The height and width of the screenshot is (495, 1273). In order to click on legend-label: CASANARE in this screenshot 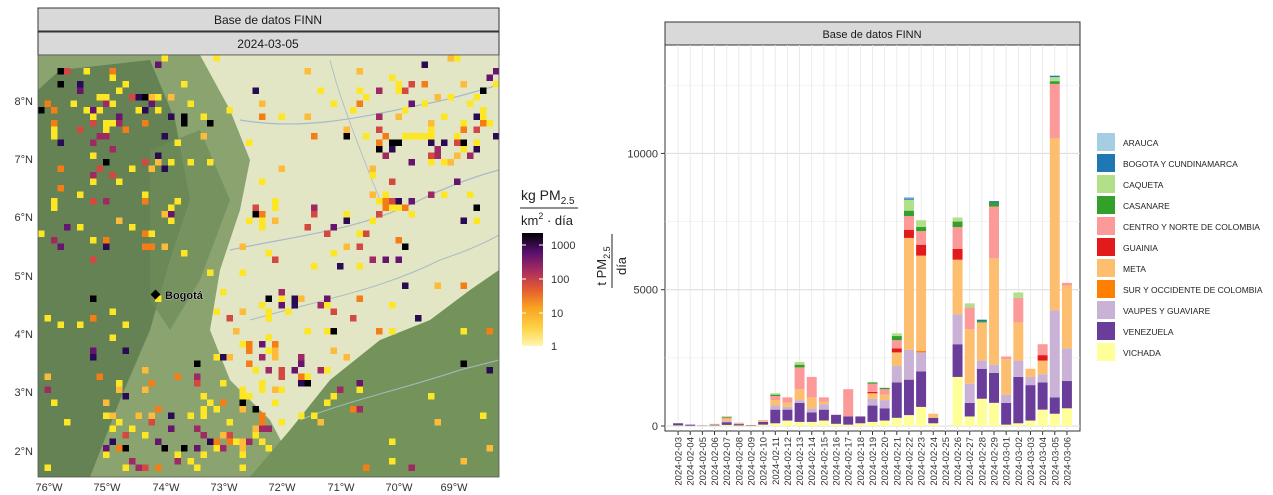, I will do `click(1146, 206)`.